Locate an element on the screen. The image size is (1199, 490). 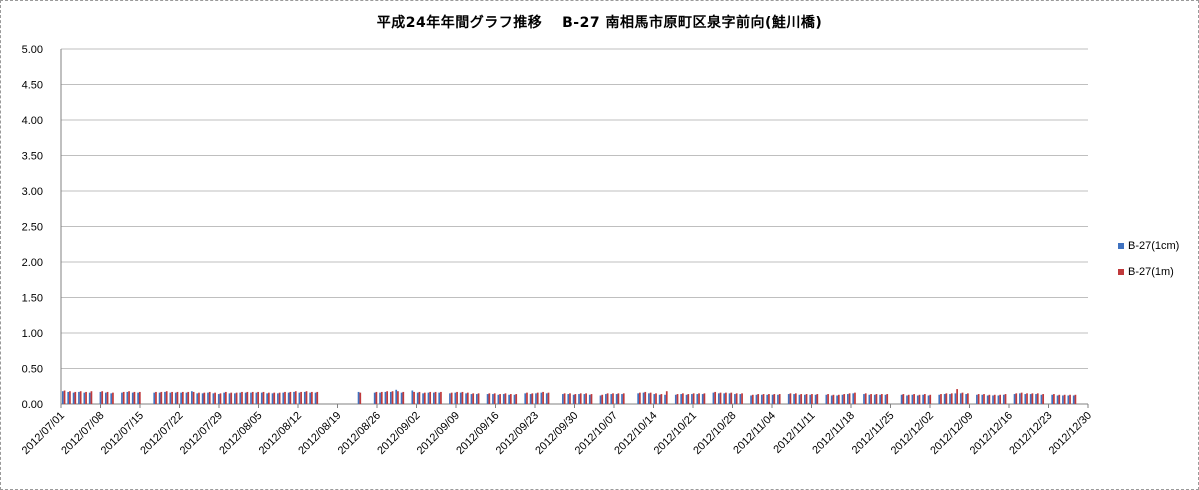
legend-label-1cm: B-27(1cm) is located at coordinates (1154, 246).